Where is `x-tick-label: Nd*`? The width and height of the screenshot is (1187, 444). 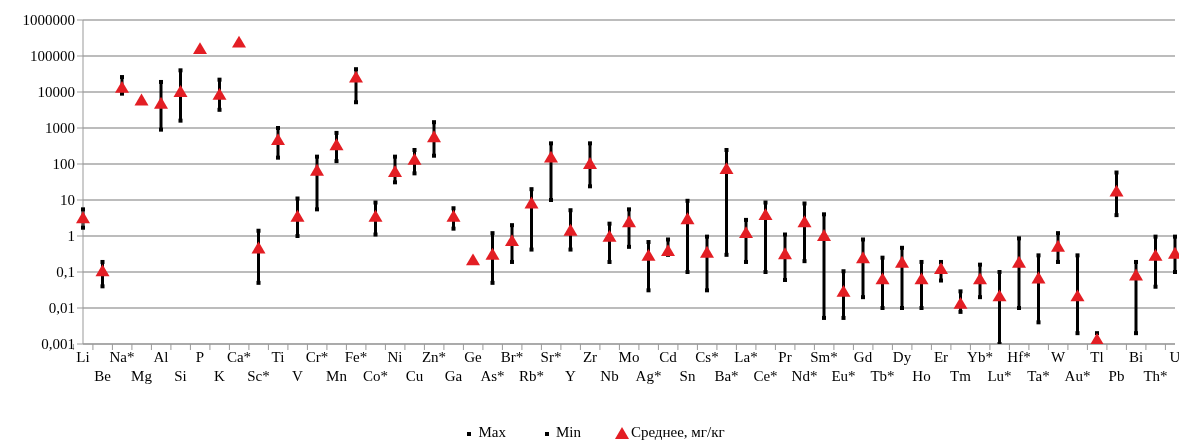
x-tick-label: Nd* is located at coordinates (804, 376).